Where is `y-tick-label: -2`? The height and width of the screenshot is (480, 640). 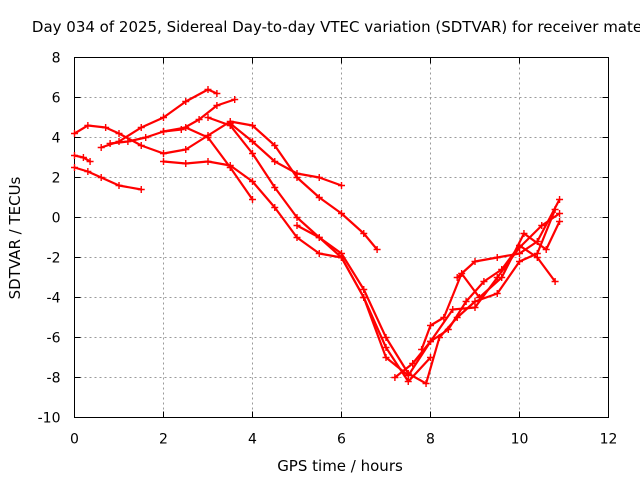 y-tick-label: -2 is located at coordinates (54, 259).